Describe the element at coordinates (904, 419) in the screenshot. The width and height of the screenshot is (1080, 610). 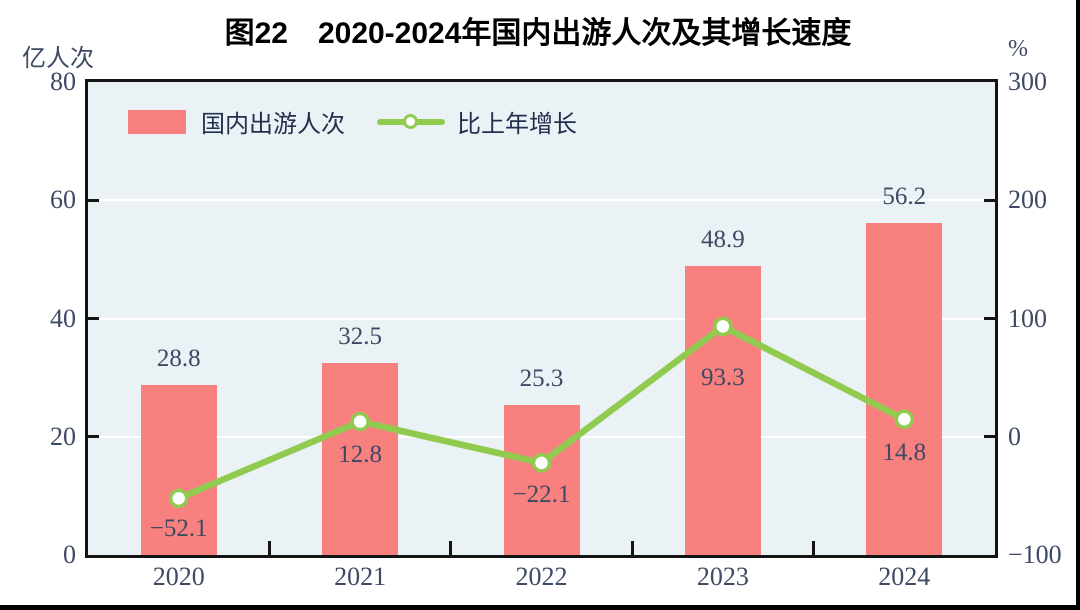
I see `growth-point-marker-2024` at that location.